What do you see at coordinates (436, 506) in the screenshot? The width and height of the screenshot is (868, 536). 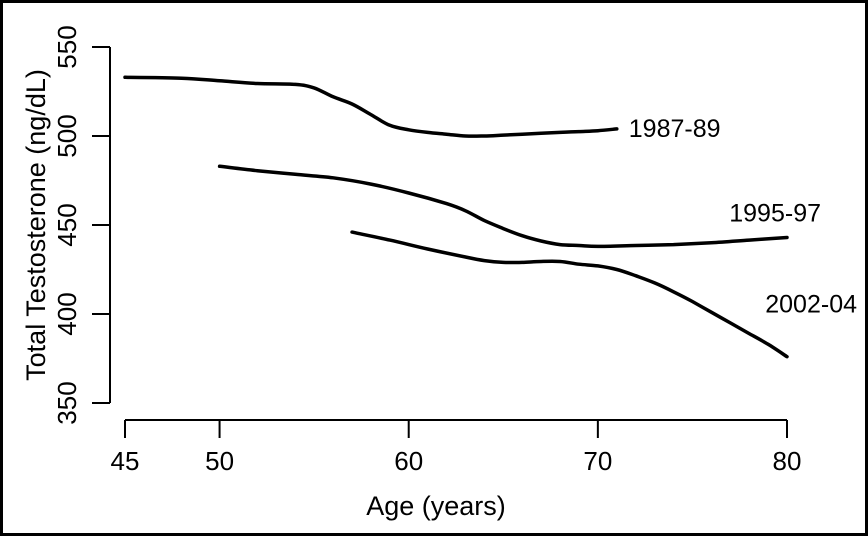 I see `x-axis-title: Age (years)` at bounding box center [436, 506].